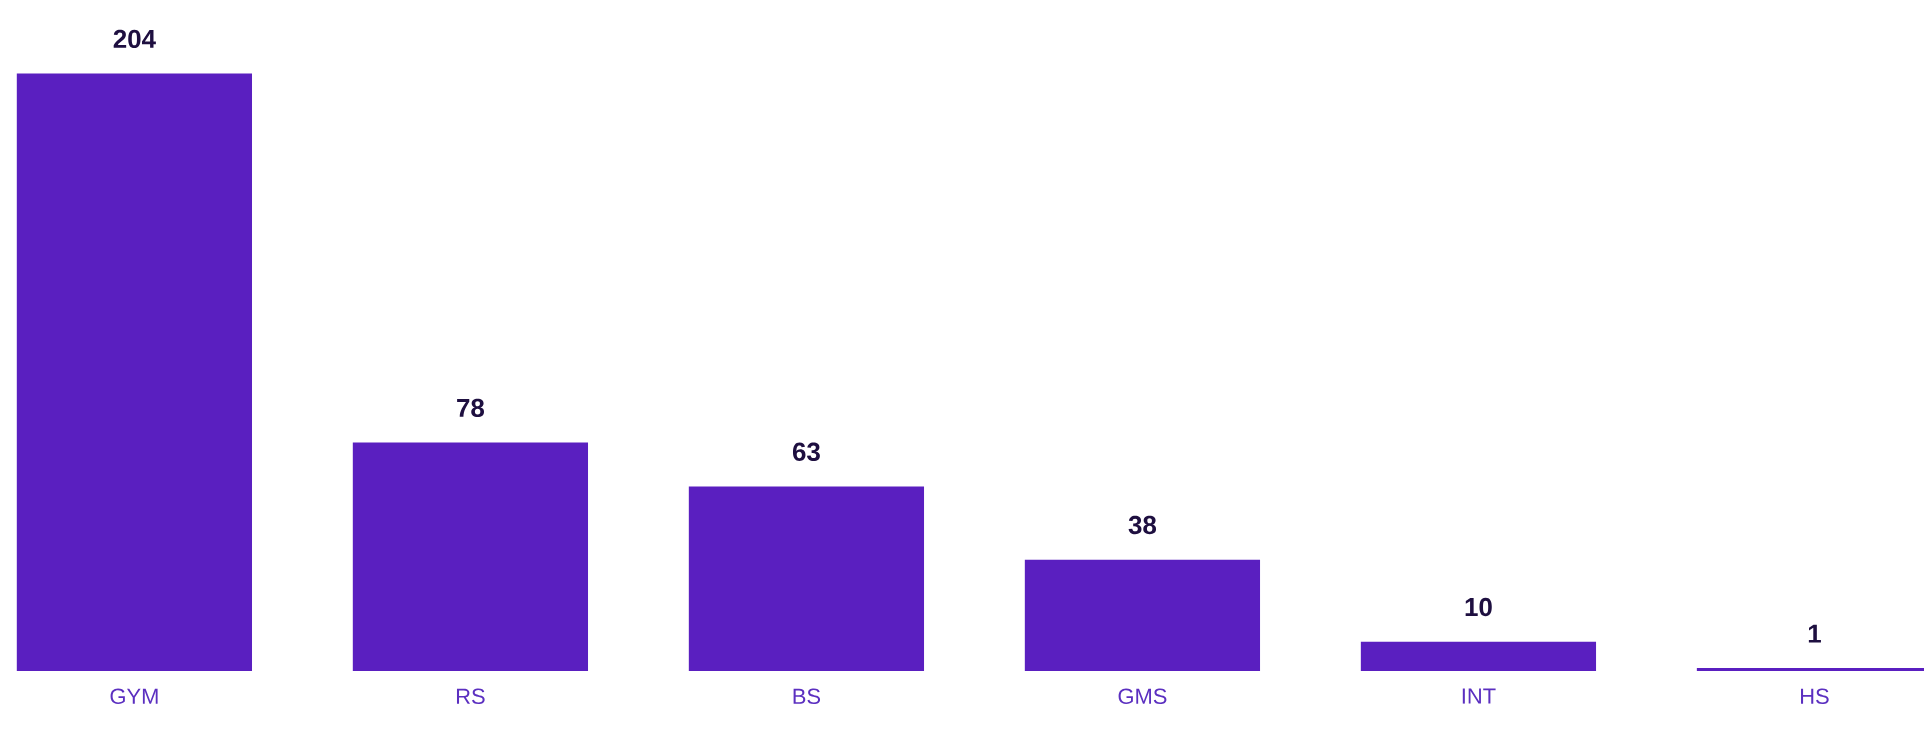 This screenshot has width=1924, height=732. Describe the element at coordinates (1142, 525) in the screenshot. I see `data-label: 38` at that location.